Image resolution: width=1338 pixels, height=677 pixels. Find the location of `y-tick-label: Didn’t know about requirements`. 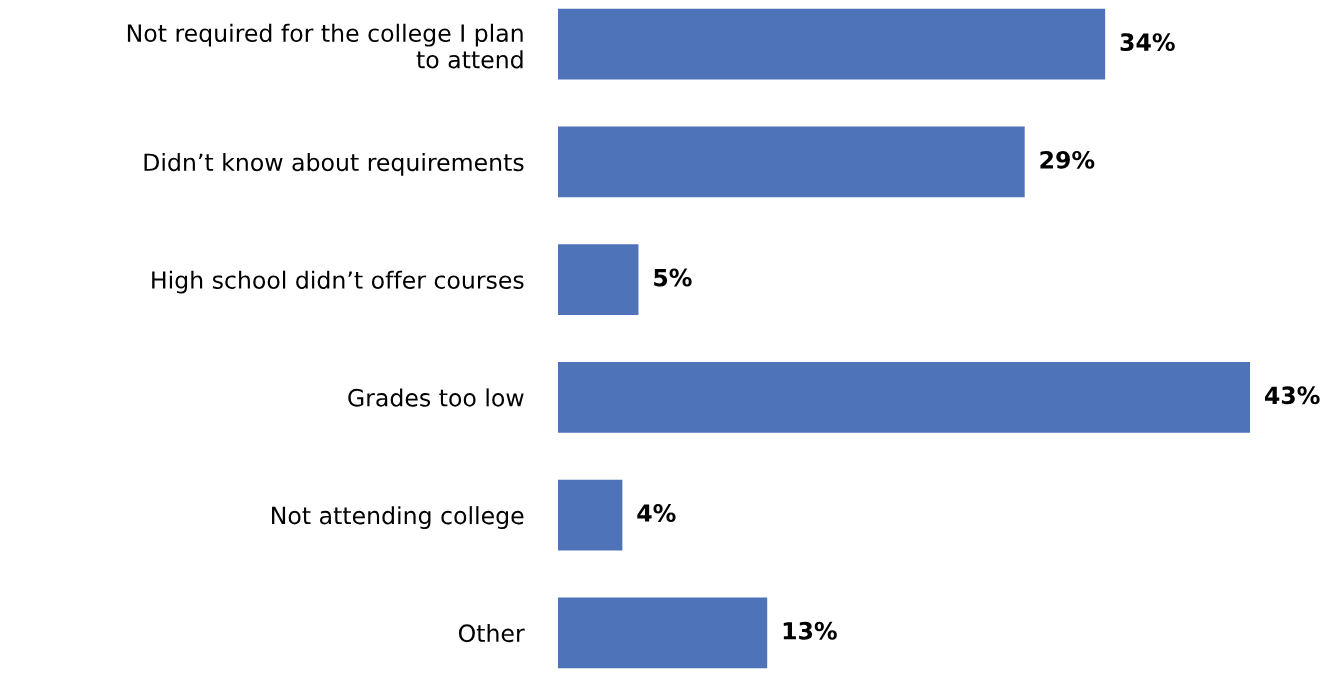

y-tick-label: Didn’t know about requirements is located at coordinates (334, 164).